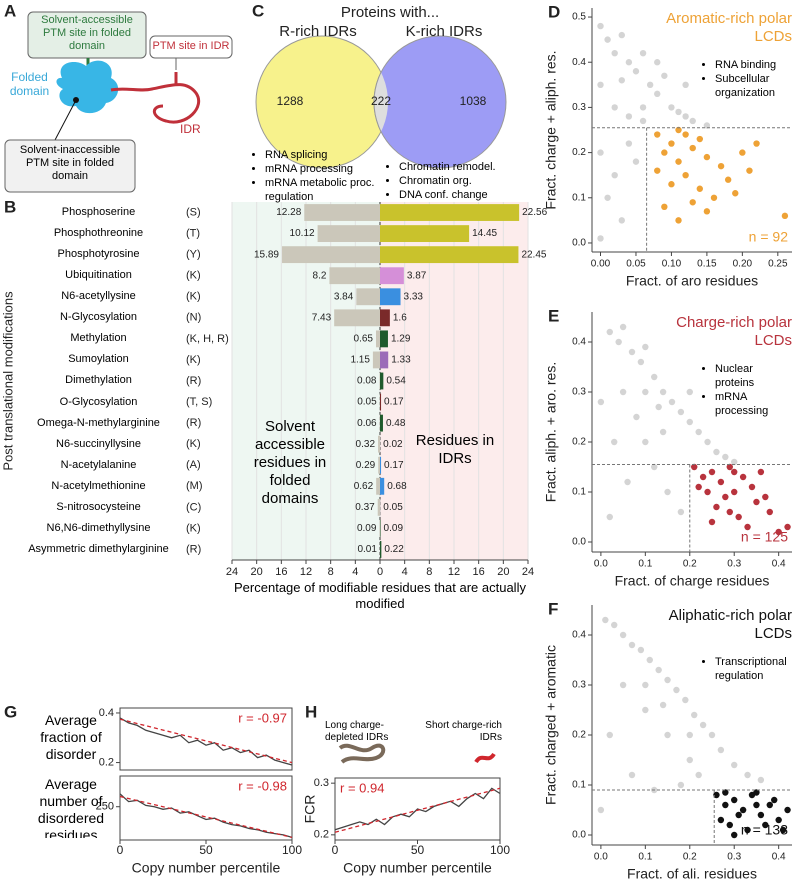  Describe the element at coordinates (730, 624) in the screenshot. I see `chart-title: Aliphatic-rich polar LCDs` at that location.